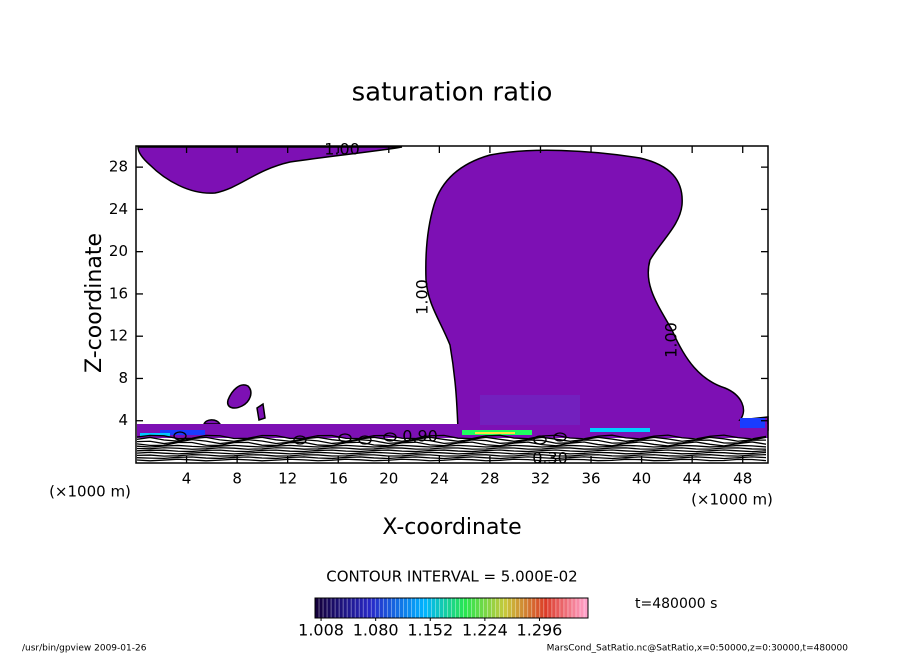  What do you see at coordinates (187, 479) in the screenshot?
I see `x-tick-label: 4` at bounding box center [187, 479].